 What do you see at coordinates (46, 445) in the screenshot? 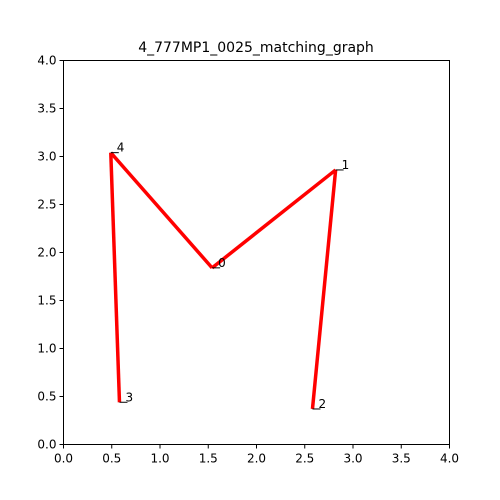
I see `y-tick-label: 0.0` at bounding box center [46, 445].